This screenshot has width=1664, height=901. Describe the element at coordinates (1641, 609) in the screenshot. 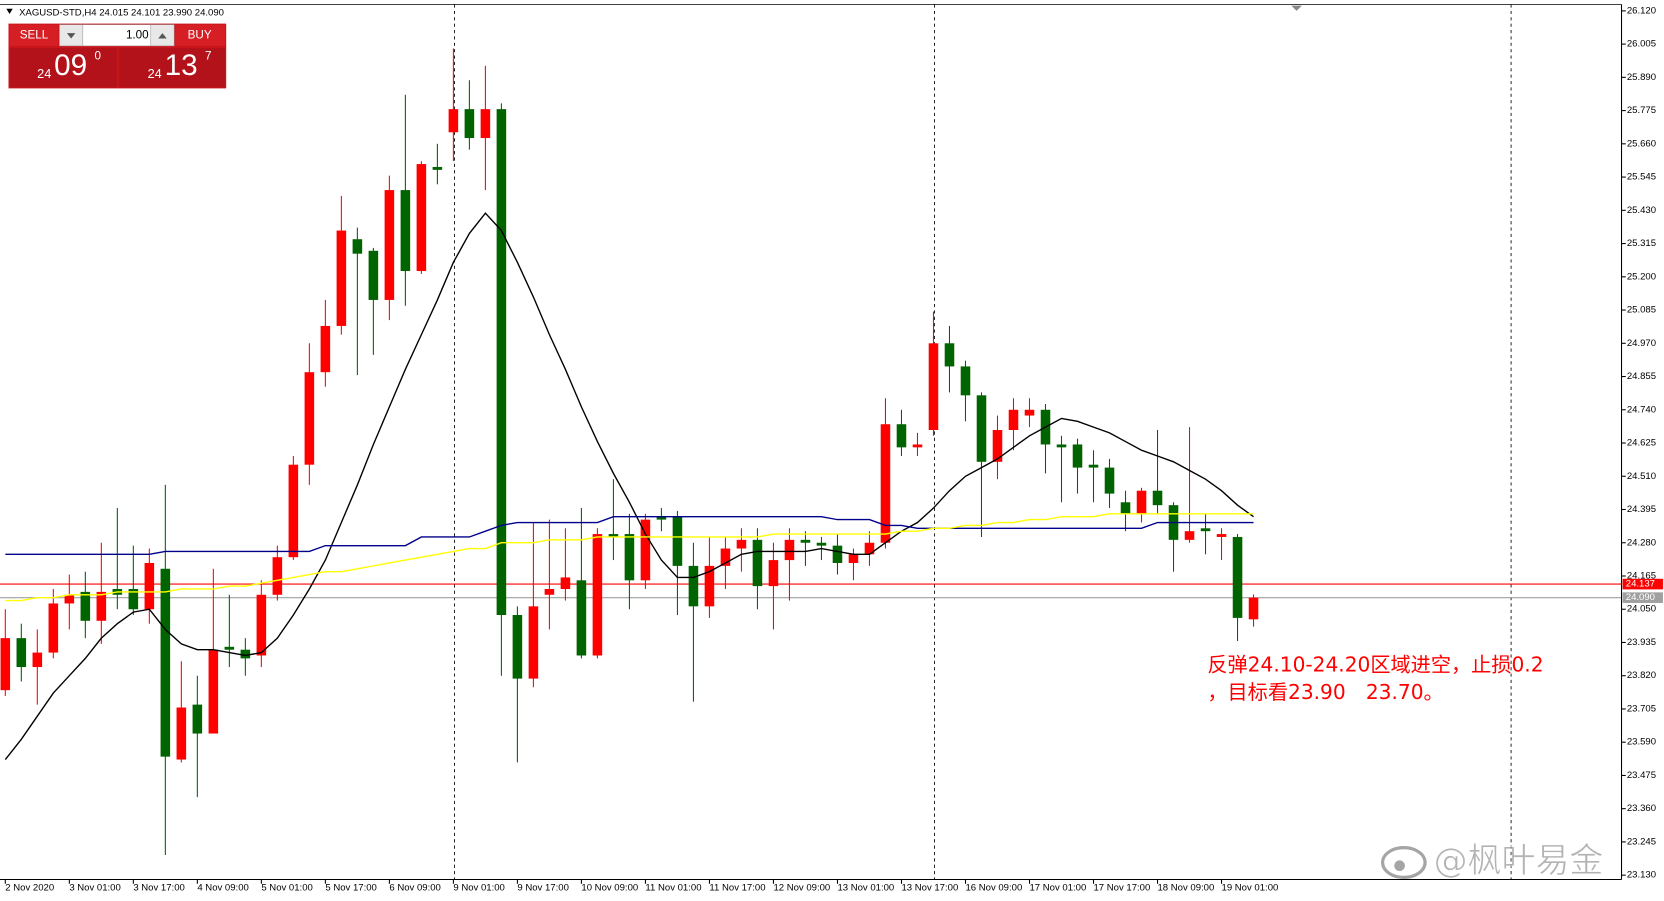

I see `y-tick-label: 24.050` at that location.